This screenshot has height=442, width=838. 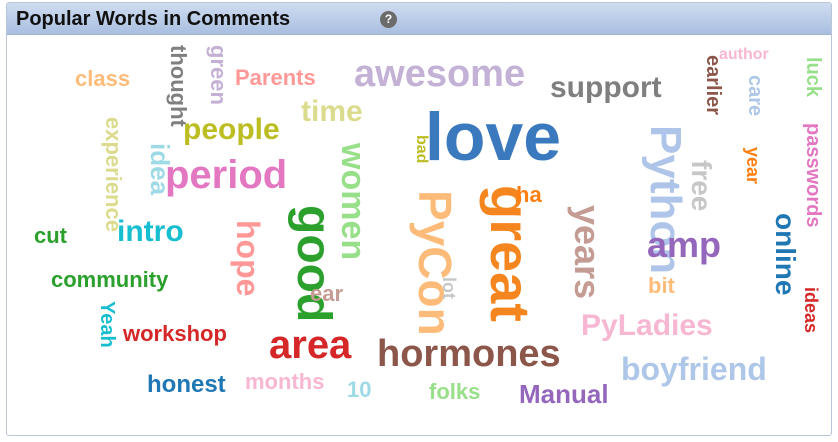 I want to click on word-earlier: earlier, so click(x=713, y=85).